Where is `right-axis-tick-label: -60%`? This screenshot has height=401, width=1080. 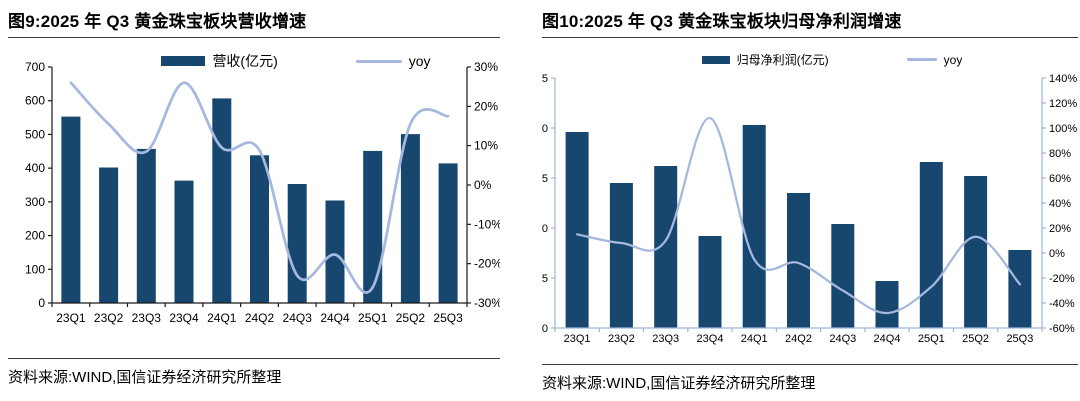 right-axis-tick-label: -60% is located at coordinates (1062, 329).